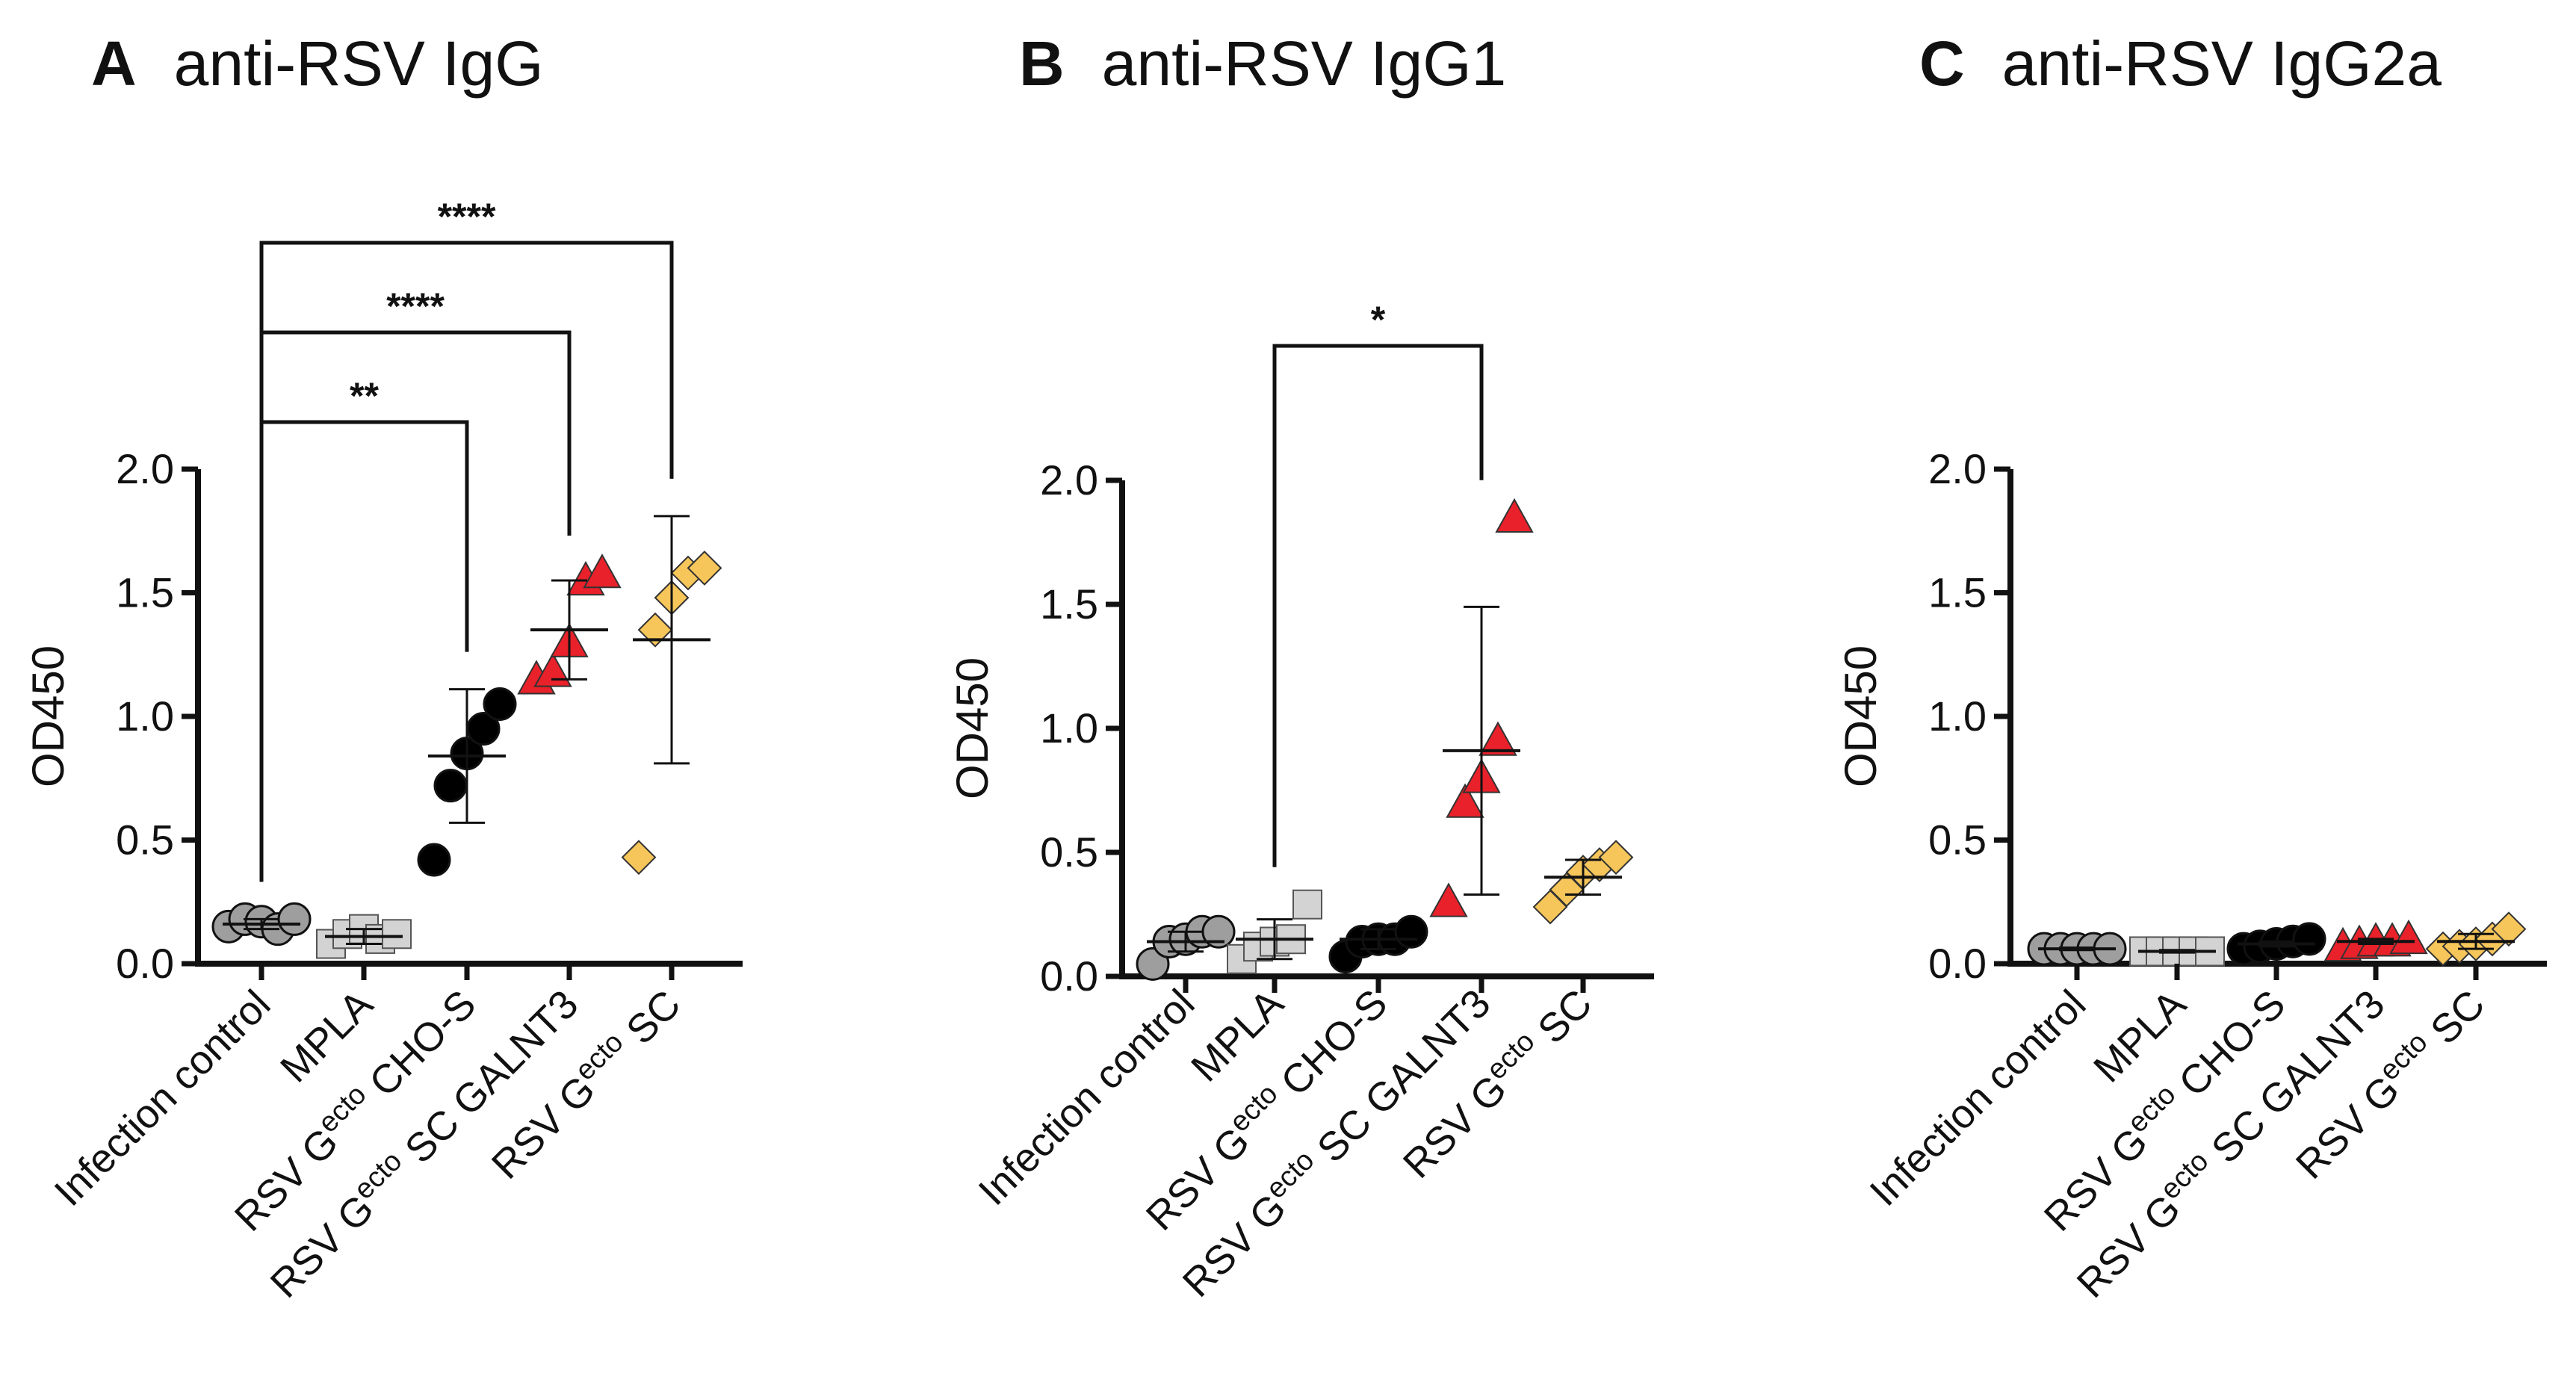 The image size is (2576, 1388). I want to click on panel-a-header: A anti-RSV IgG, so click(317, 64).